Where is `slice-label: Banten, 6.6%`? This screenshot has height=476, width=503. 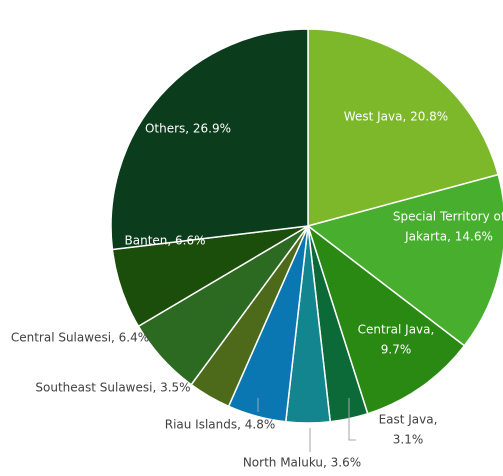 slice-label: Banten, 6.6% is located at coordinates (165, 241).